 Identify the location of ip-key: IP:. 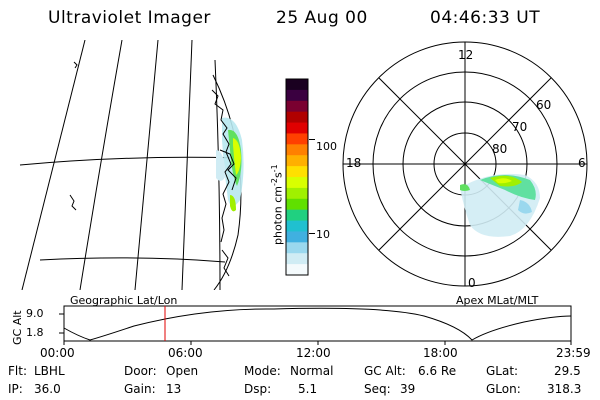
(15, 389).